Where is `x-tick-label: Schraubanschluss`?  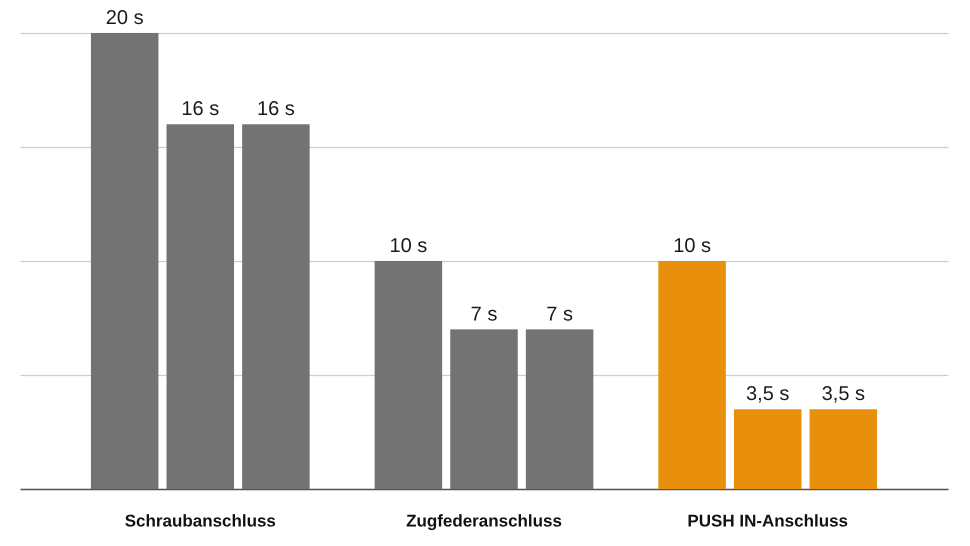 x-tick-label: Schraubanschluss is located at coordinates (200, 521).